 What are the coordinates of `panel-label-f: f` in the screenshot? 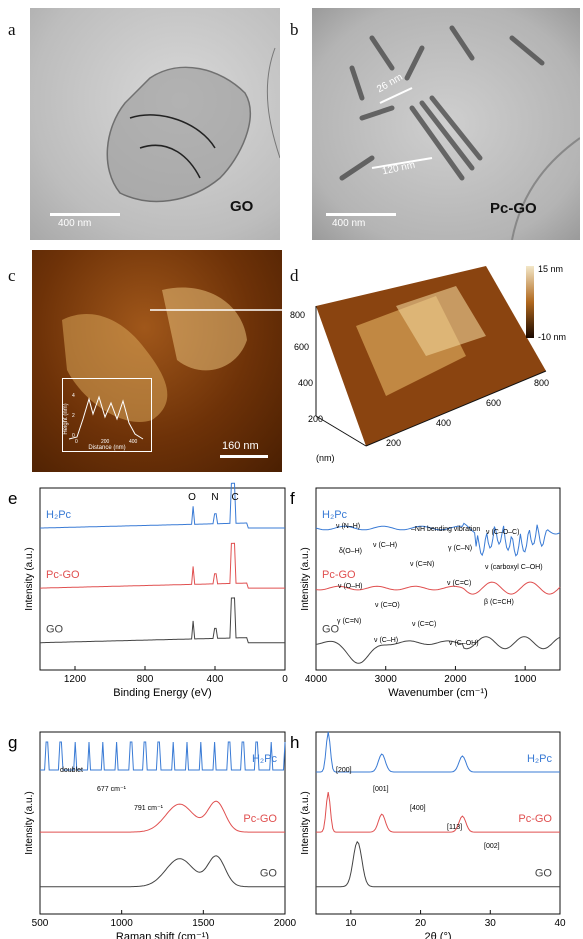 It's located at (292, 498).